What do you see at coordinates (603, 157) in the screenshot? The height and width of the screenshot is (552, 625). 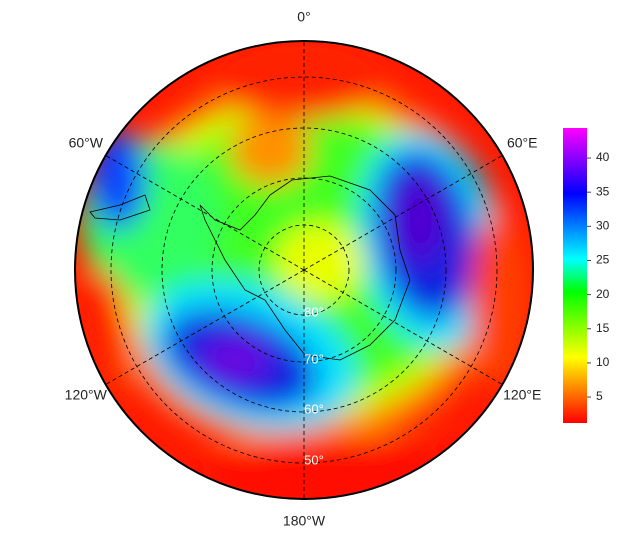 I see `colorbar-tick-label: 40` at bounding box center [603, 157].